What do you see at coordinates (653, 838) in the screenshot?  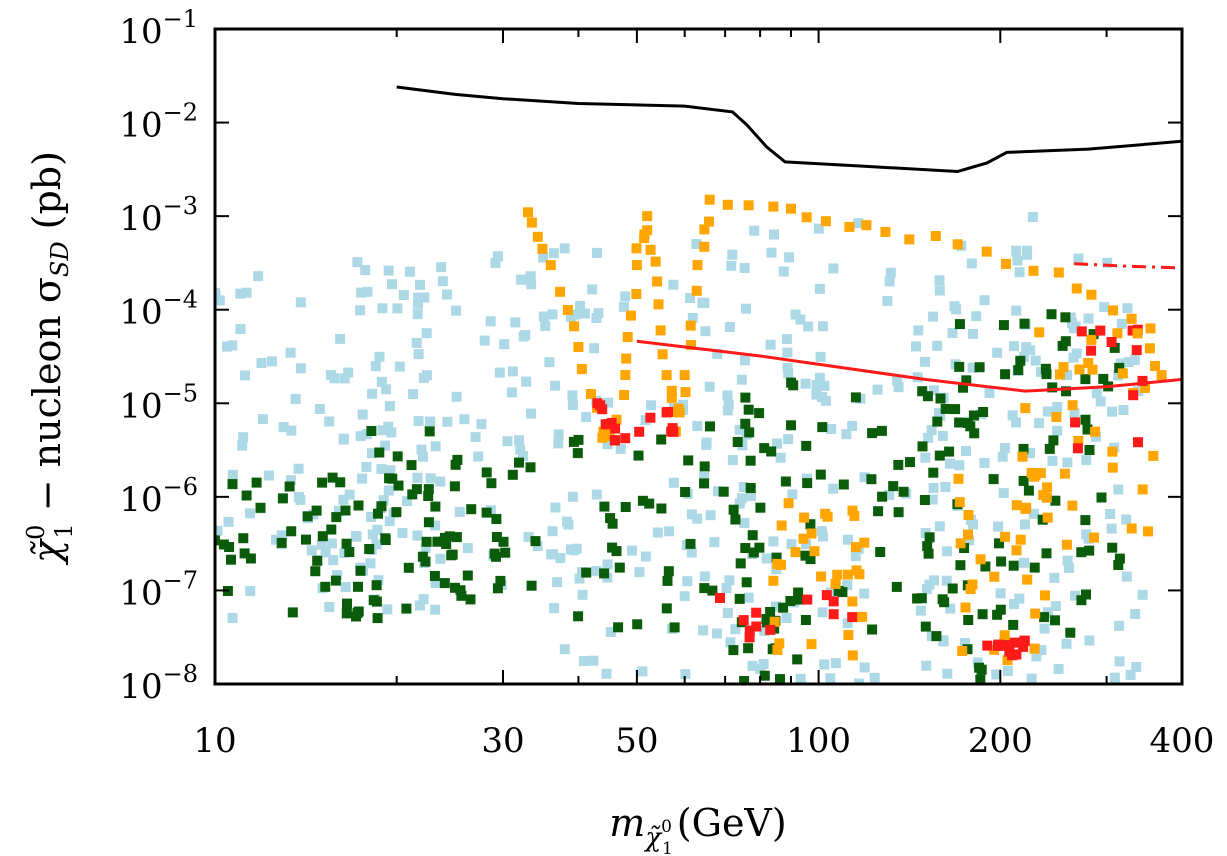 I see `x-label-sub-base: χ̃` at bounding box center [653, 838].